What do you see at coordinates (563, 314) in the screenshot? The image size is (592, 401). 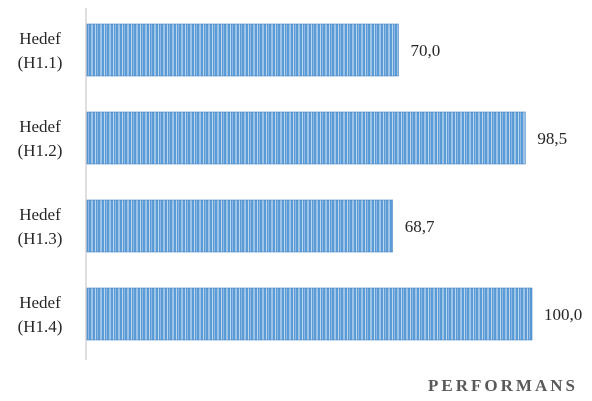 I see `bar-value-label-3: 100,0` at bounding box center [563, 314].